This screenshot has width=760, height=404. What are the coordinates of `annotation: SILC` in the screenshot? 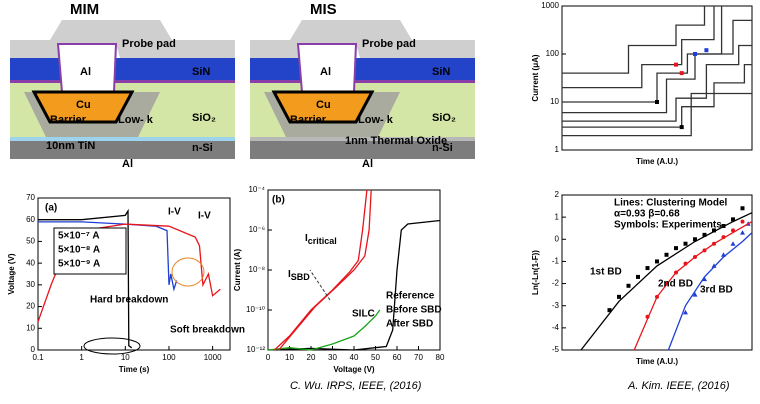 It's located at (363, 314).